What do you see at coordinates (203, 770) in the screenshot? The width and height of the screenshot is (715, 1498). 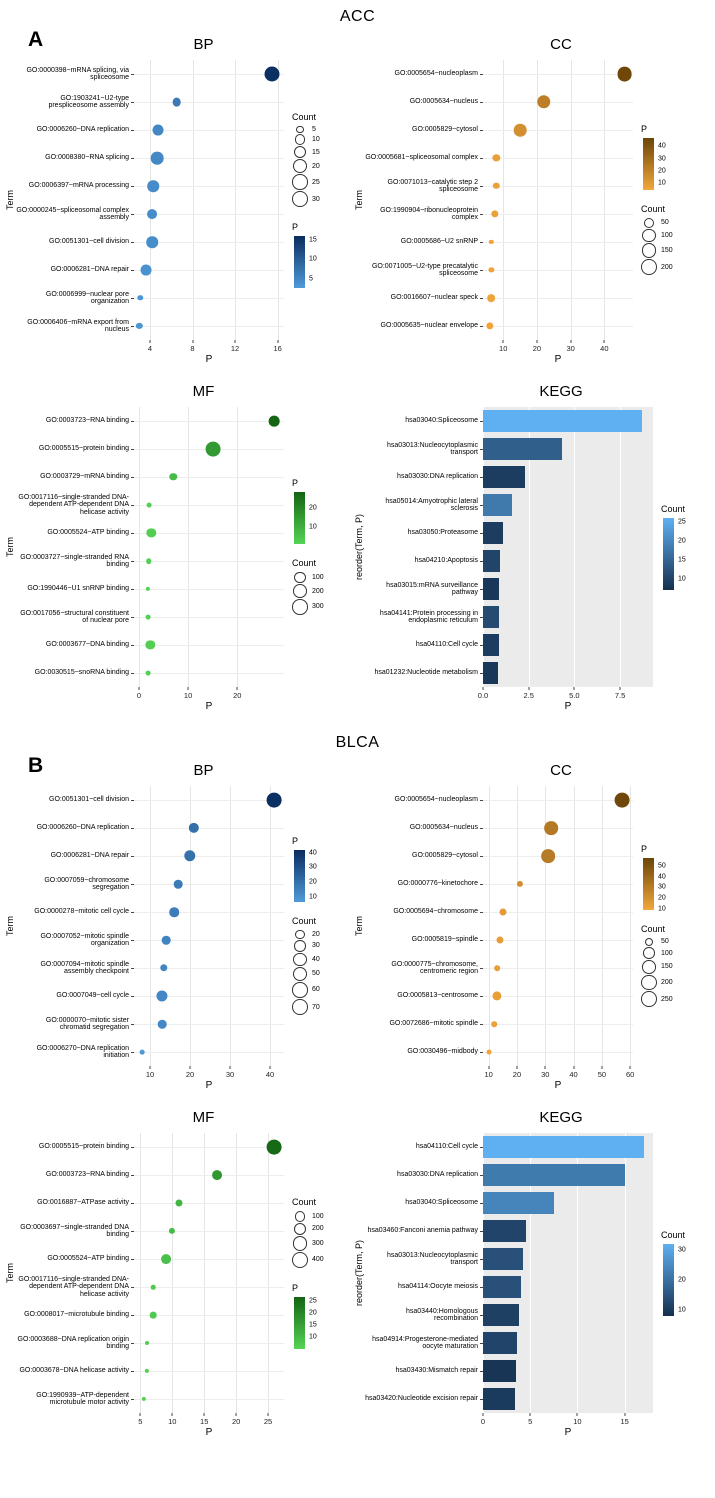 I see `chart-title: BP` at bounding box center [203, 770].